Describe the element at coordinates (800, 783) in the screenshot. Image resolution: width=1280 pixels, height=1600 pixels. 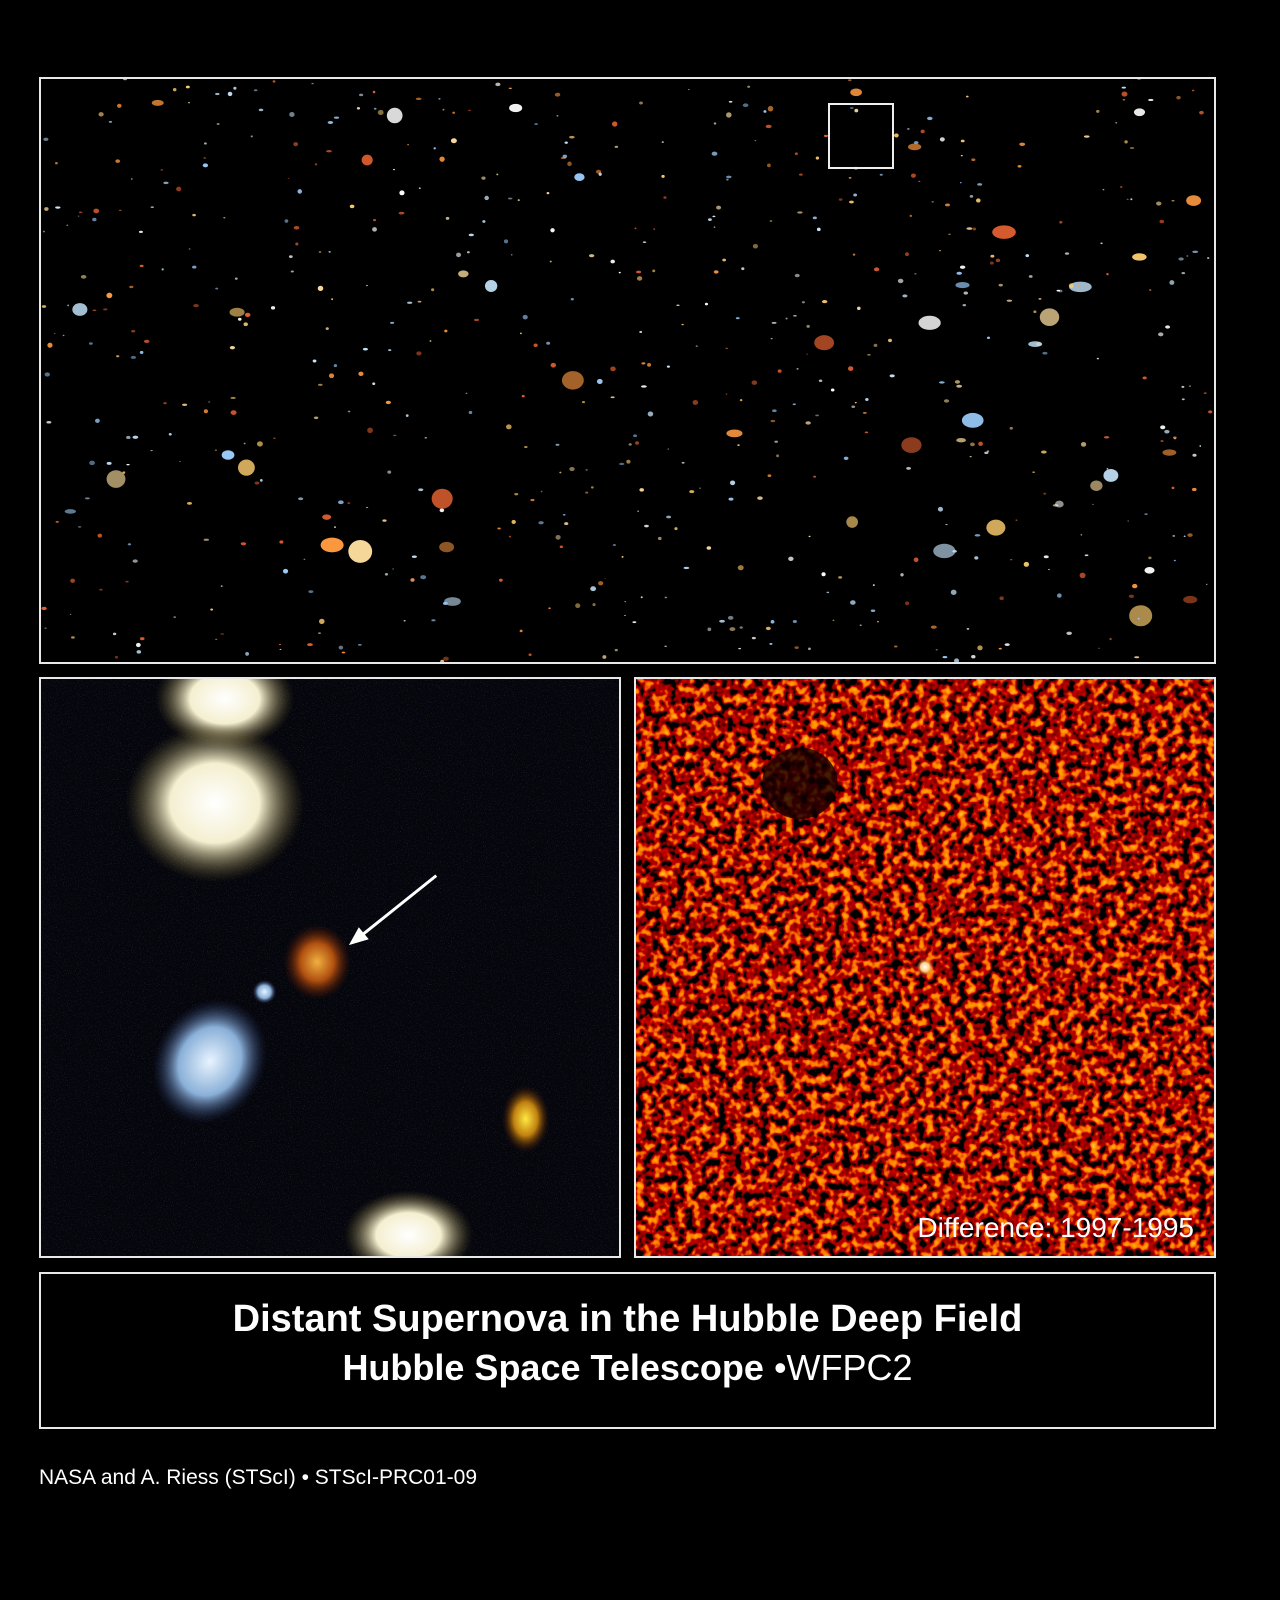
I see `residual-artifact` at that location.